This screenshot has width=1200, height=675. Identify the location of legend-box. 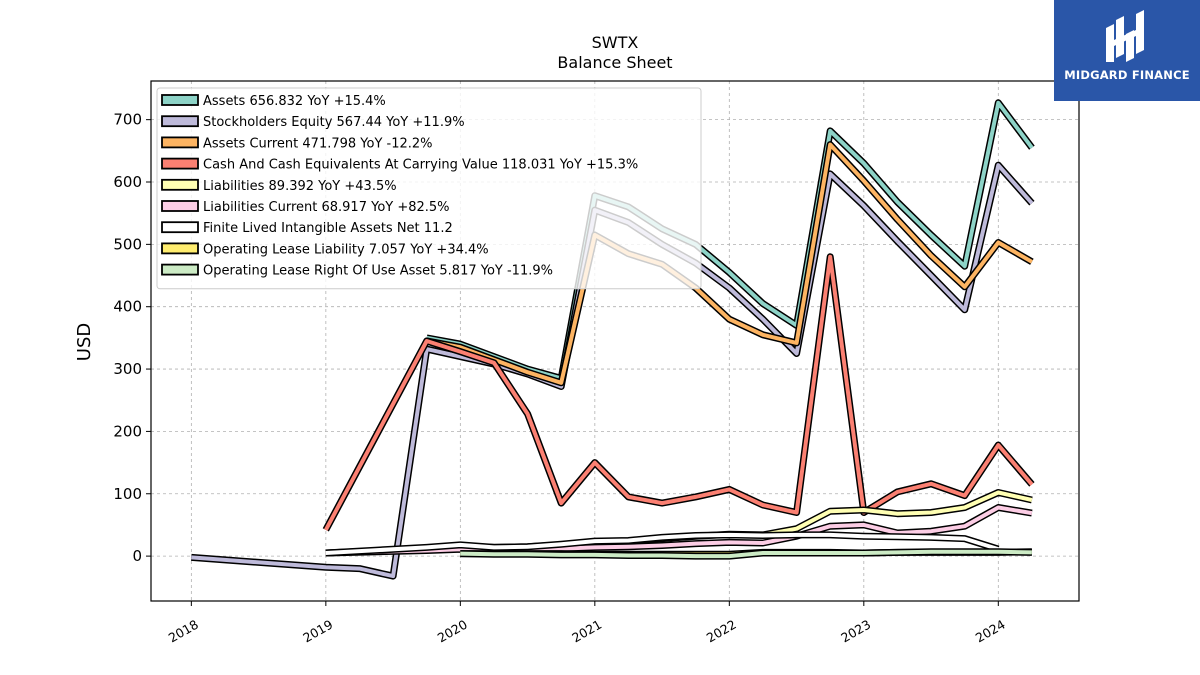
(429, 188).